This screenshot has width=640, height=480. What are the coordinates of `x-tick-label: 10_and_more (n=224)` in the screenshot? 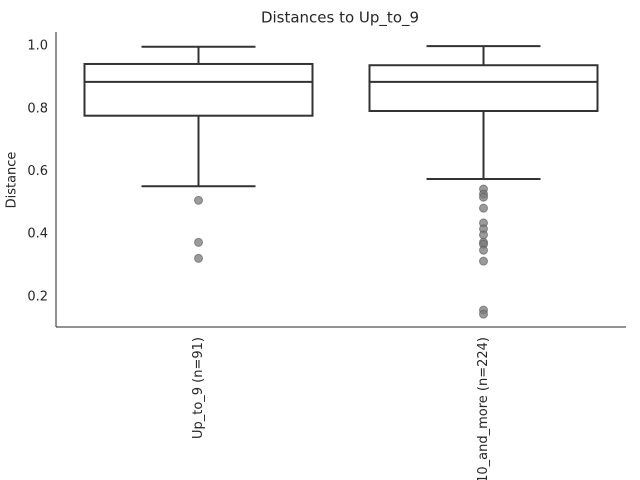 It's located at (483, 408).